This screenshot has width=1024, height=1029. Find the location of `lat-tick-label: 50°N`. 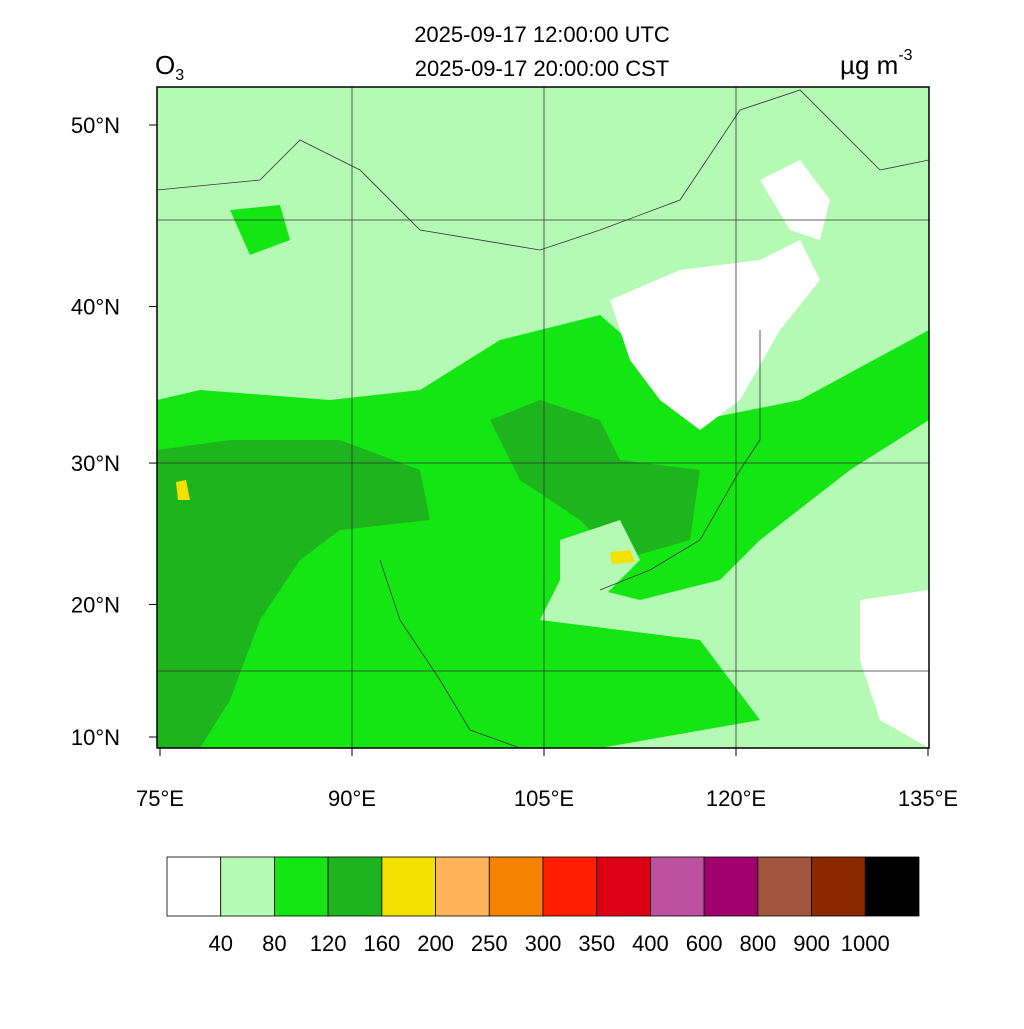

lat-tick-label: 50°N is located at coordinates (95, 125).